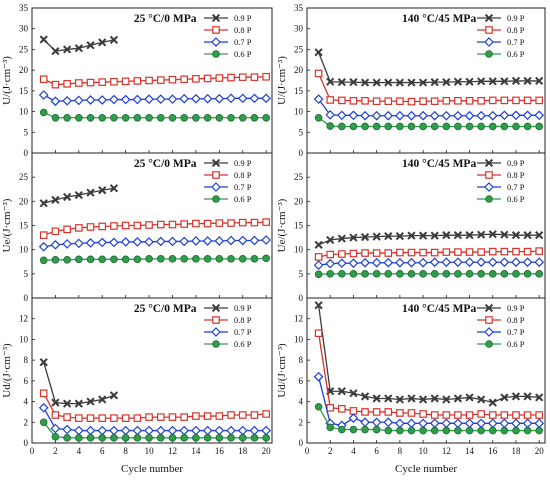 Image resolution: width=550 pixels, height=480 pixels. What do you see at coordinates (428, 87) in the screenshot?
I see `series-0_8-P` at bounding box center [428, 87].